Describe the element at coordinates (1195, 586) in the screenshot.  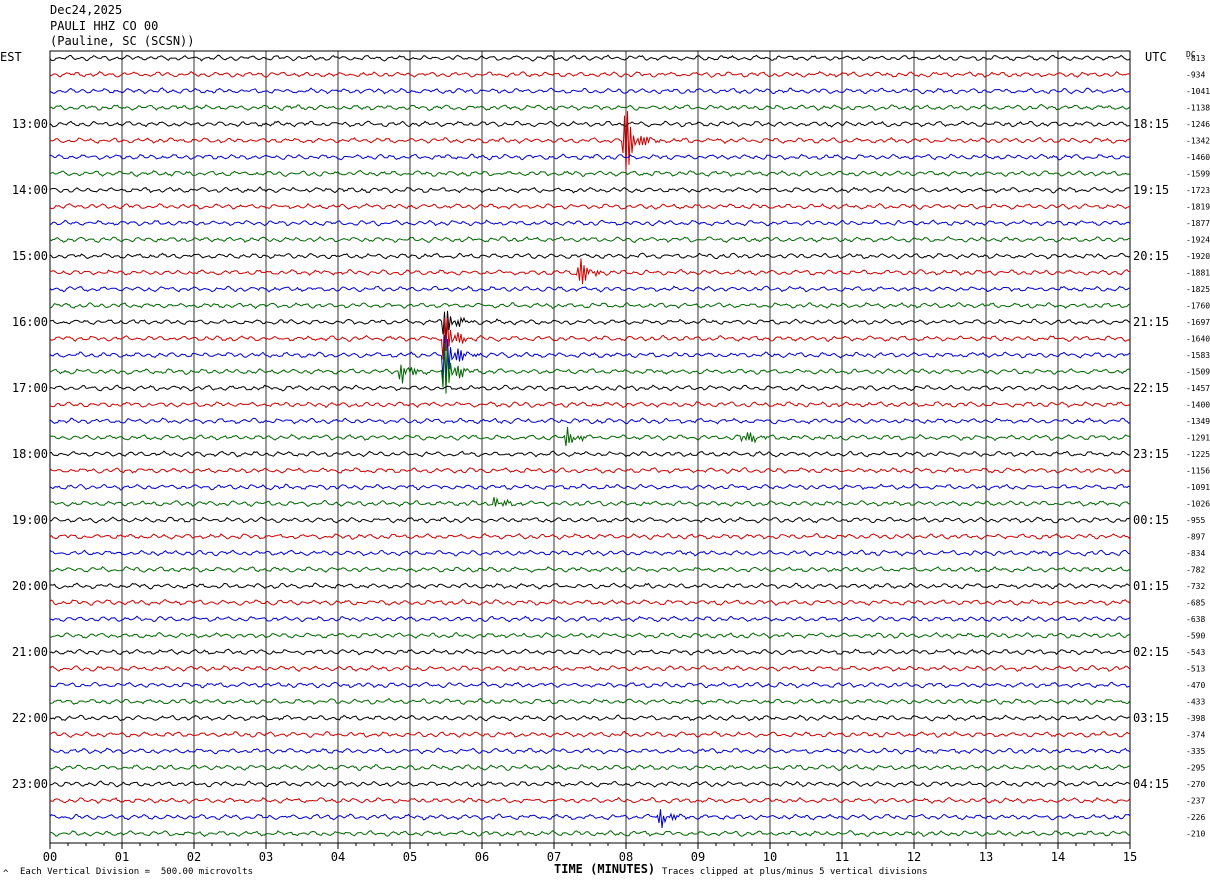
I see `dc-offset-label: -732` at that location.